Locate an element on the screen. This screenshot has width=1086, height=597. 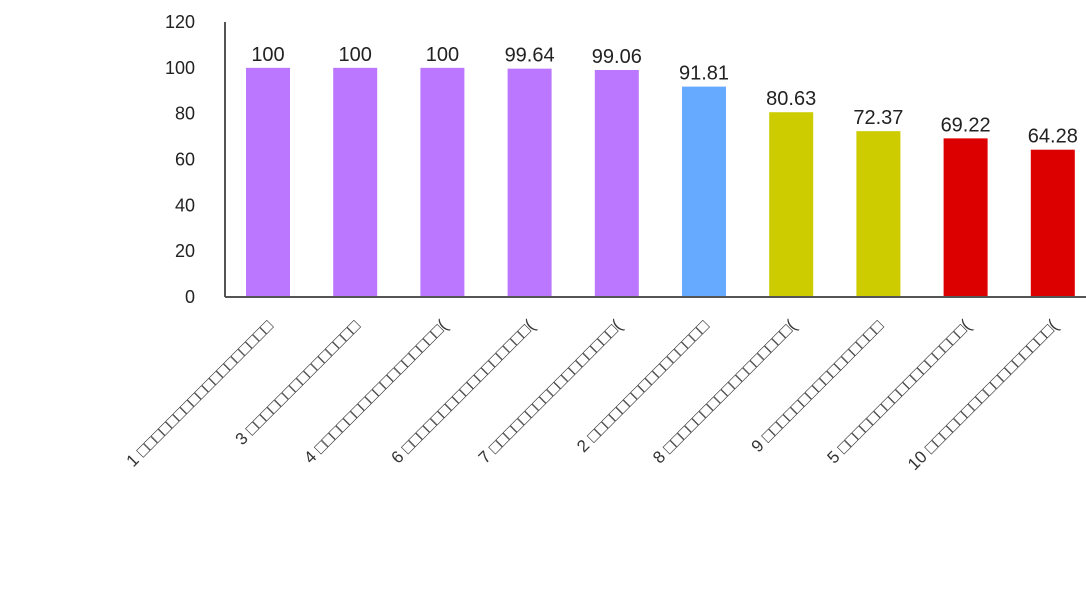
category-label: 6 □□□□□□□□□□□□□□□□□( is located at coordinates (463, 391).